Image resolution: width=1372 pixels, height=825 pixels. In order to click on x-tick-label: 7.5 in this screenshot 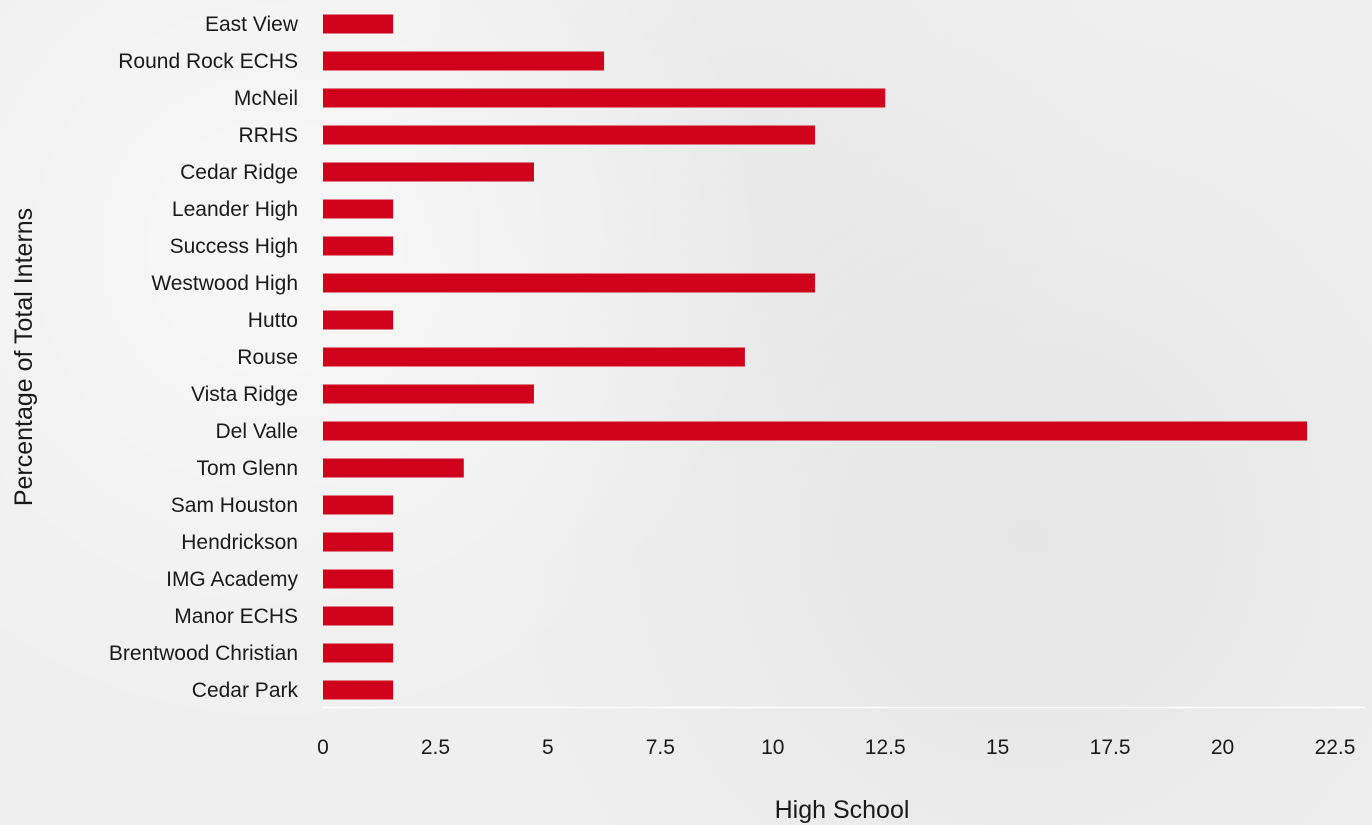, I will do `click(660, 747)`.